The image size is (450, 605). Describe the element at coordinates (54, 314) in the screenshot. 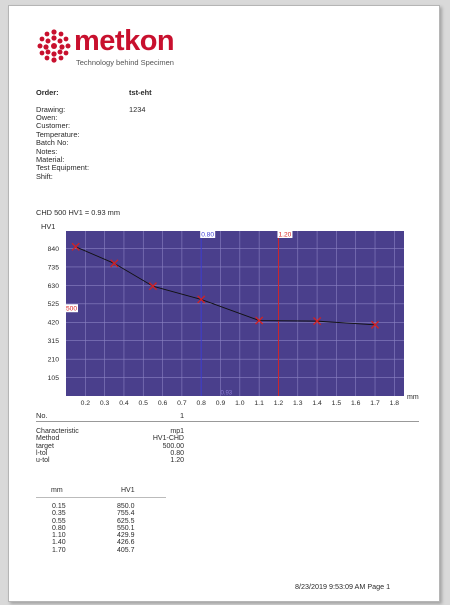

I see `y-tick-labels: 105 210 315 420 525 630 735 840` at that location.